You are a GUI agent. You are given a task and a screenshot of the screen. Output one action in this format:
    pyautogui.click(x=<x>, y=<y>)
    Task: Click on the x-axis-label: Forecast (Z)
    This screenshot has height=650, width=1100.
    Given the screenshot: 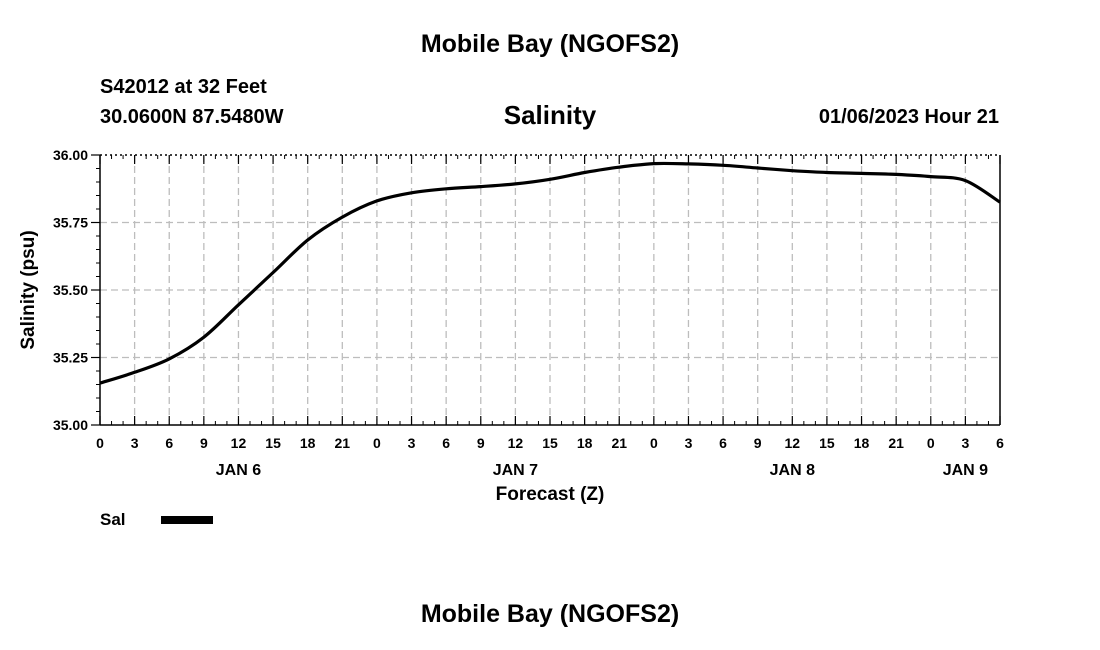 What is the action you would take?
    pyautogui.click(x=550, y=494)
    